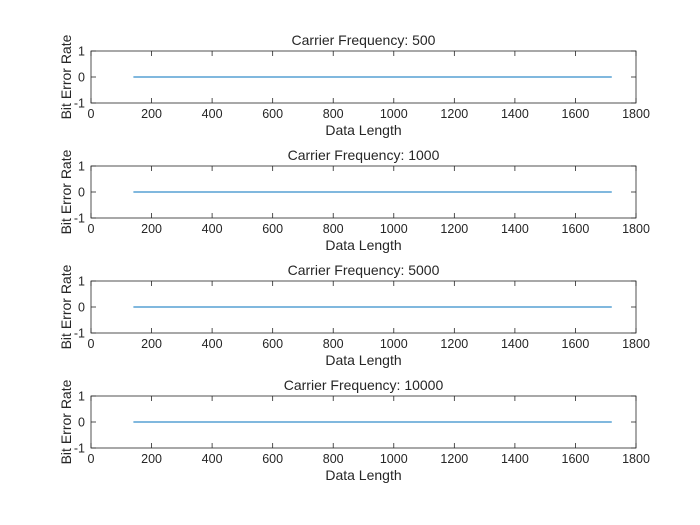 The width and height of the screenshot is (700, 525). Describe the element at coordinates (364, 385) in the screenshot. I see `chart-title: Carrier Frequency: 10000` at that location.